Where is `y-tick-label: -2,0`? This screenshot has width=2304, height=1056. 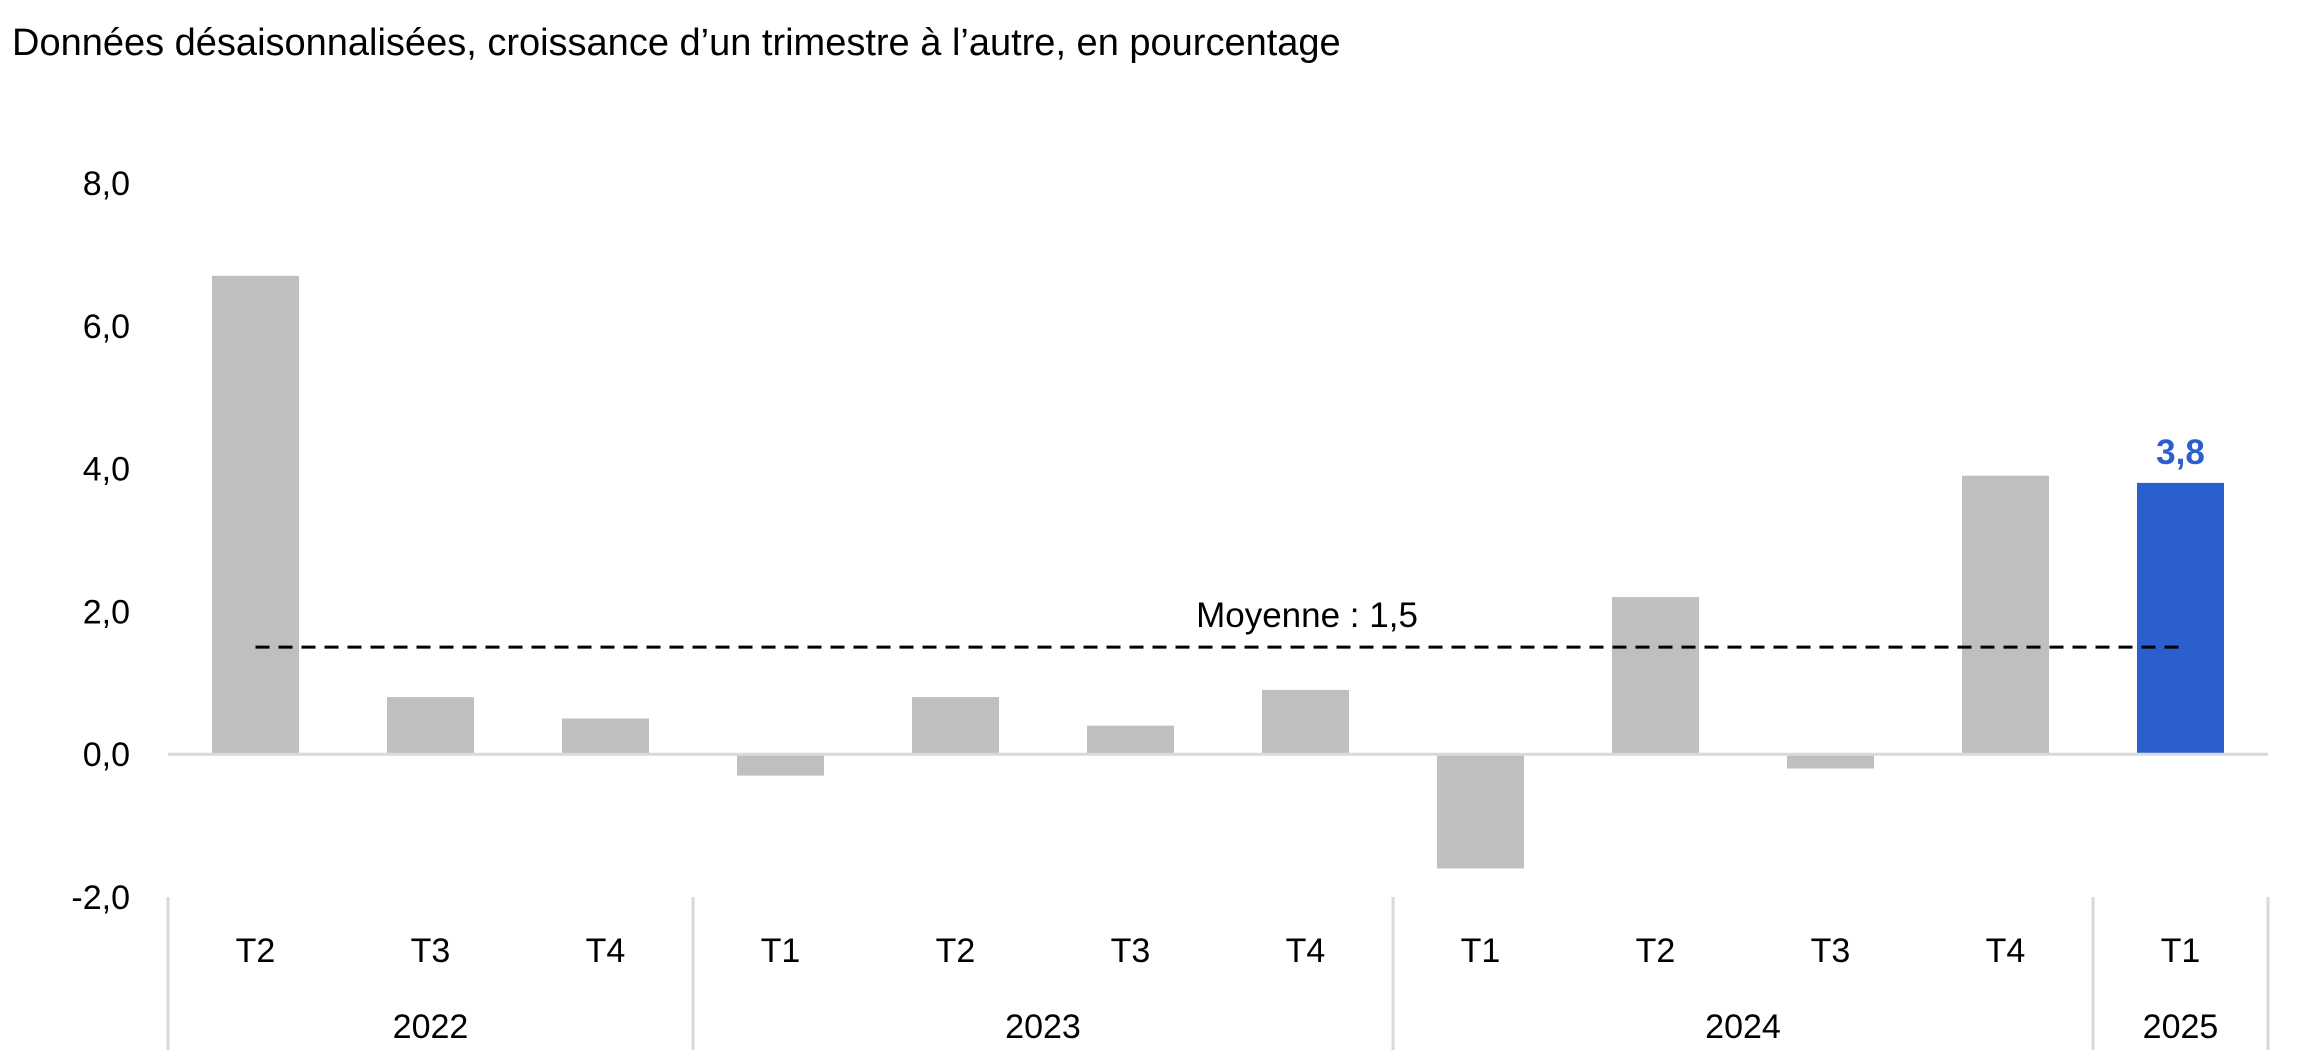
y-tick-label: -2,0 is located at coordinates (100, 898).